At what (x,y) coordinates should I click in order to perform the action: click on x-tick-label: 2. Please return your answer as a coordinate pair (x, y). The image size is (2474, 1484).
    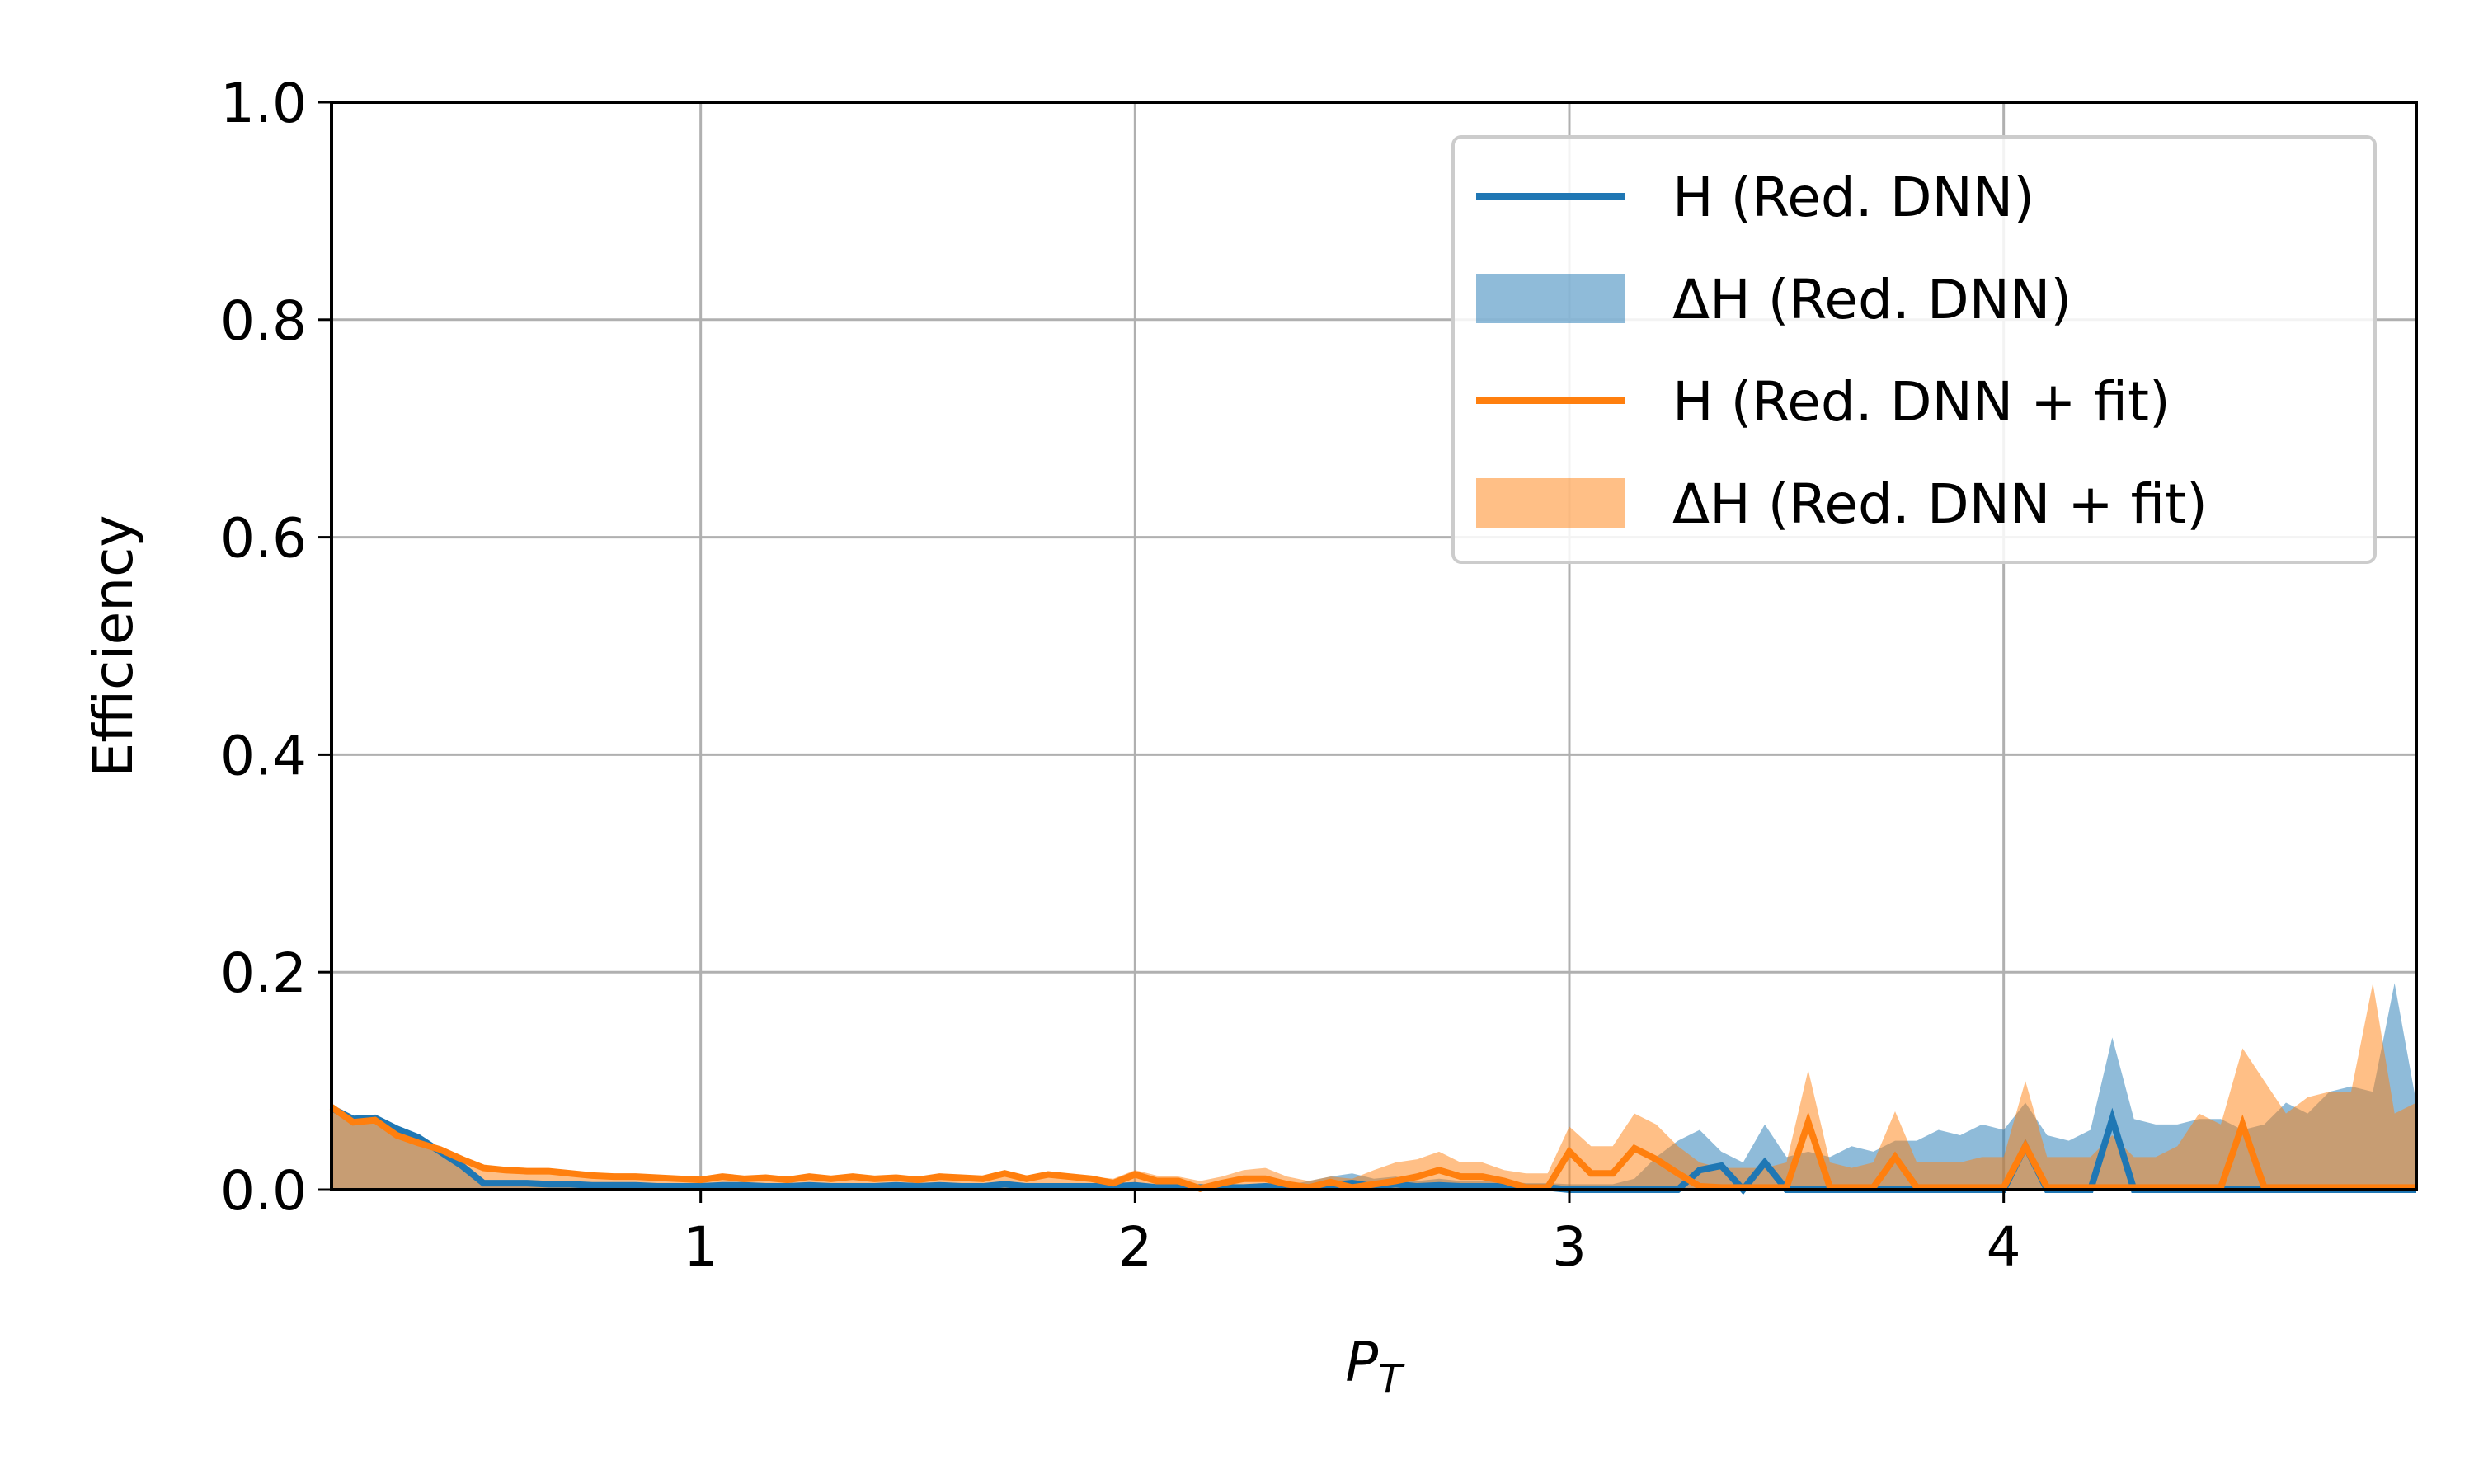
    Looking at the image, I should click on (1134, 1247).